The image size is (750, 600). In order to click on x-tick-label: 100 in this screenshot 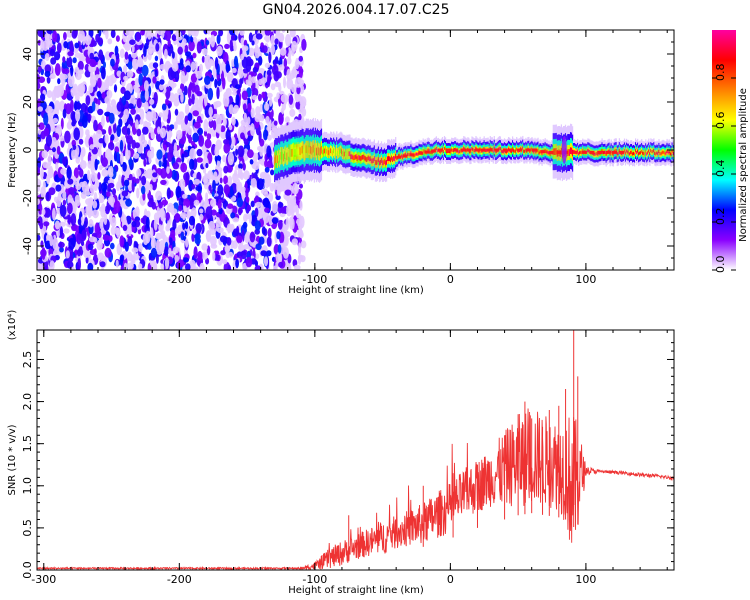, I will do `click(585, 579)`.